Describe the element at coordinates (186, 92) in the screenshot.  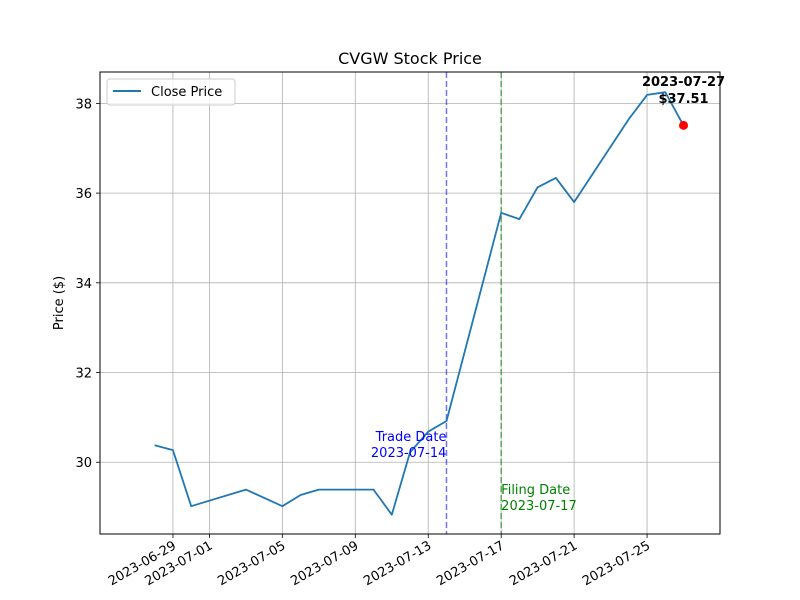
I see `legend-label-close-price: Close Price` at that location.